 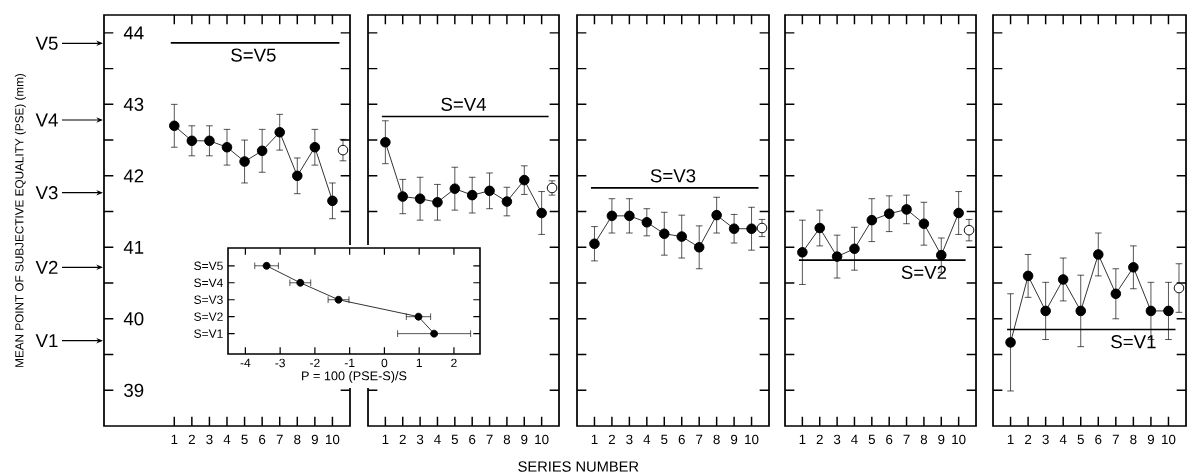 What do you see at coordinates (280, 363) in the screenshot?
I see `x-tick-label: -3` at bounding box center [280, 363].